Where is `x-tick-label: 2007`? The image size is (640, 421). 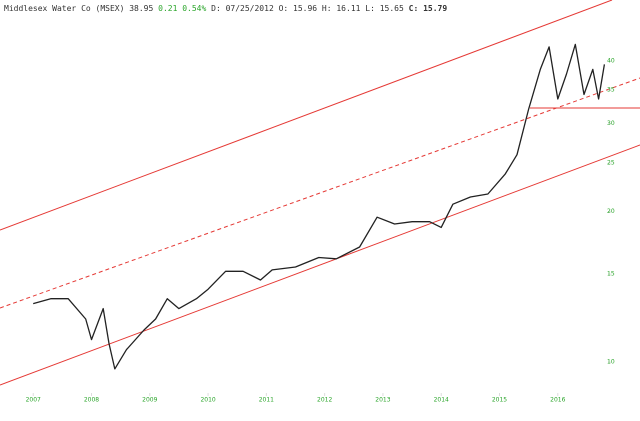 x-tick-label: 2007 is located at coordinates (33, 400).